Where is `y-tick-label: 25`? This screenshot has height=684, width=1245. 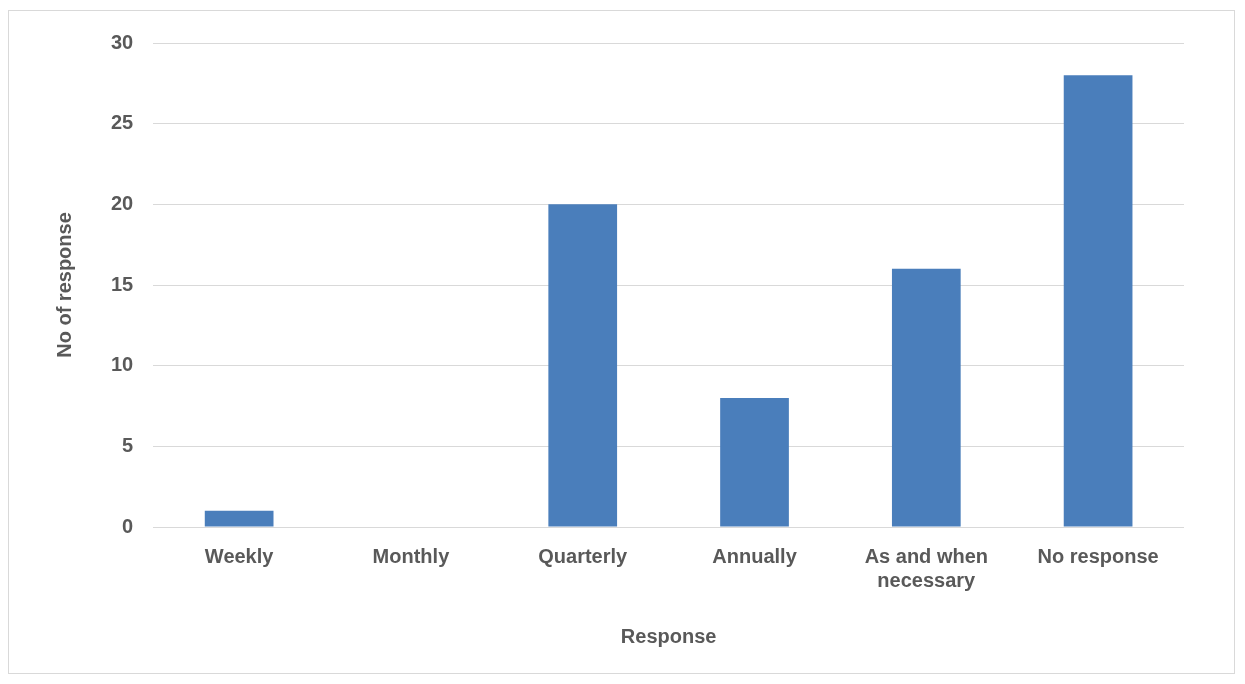 y-tick-label: 25 is located at coordinates (122, 122).